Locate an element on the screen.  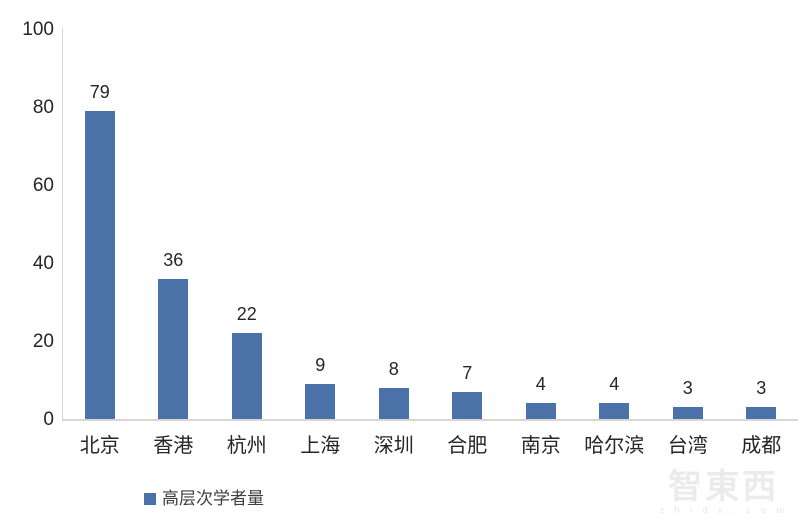
x-axis-label: 台湾 is located at coordinates (687, 446).